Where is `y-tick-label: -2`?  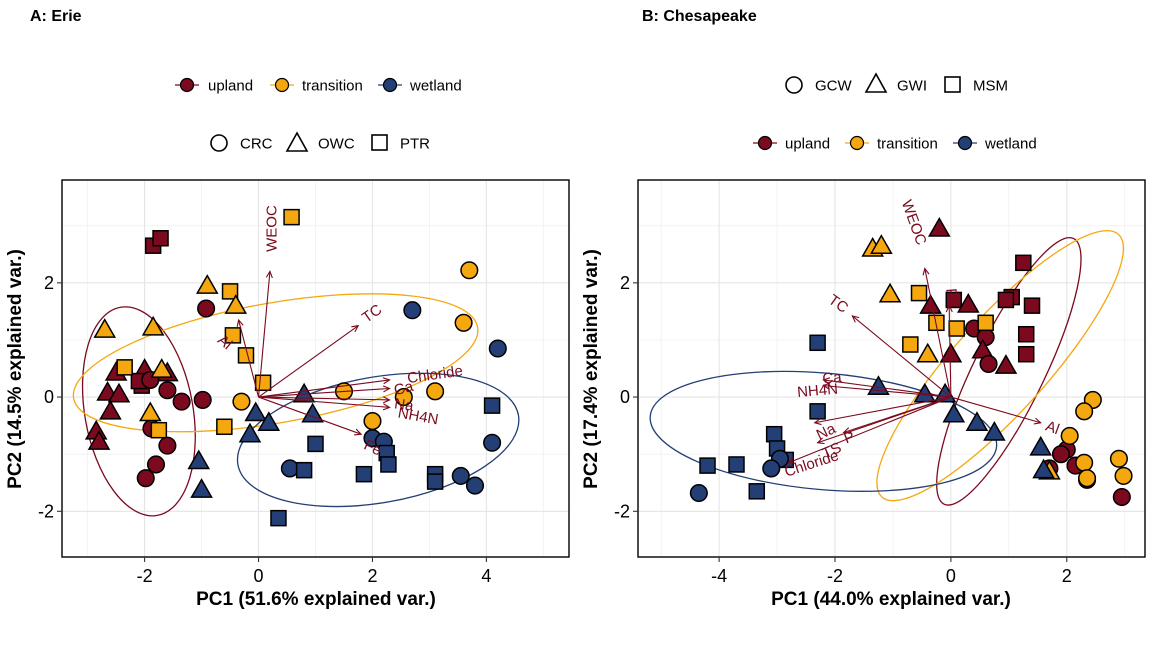 y-tick-label: -2 is located at coordinates (622, 511).